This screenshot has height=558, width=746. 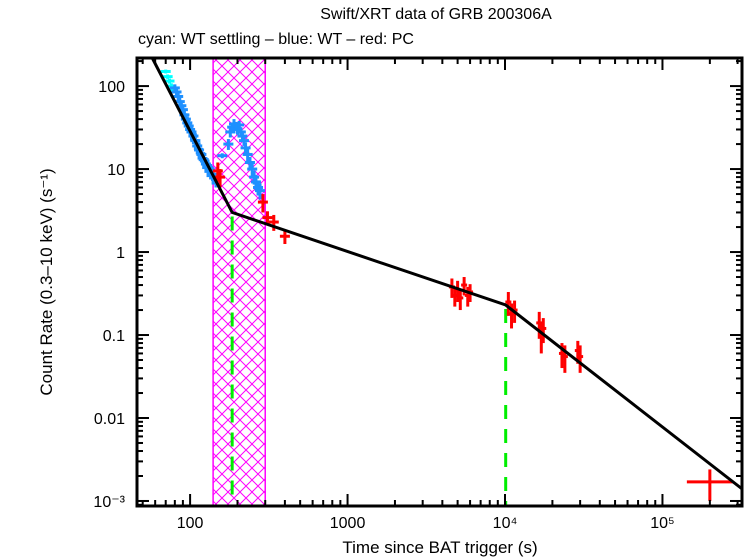 What do you see at coordinates (662, 523) in the screenshot?
I see `x-tick-label: 10⁵` at bounding box center [662, 523].